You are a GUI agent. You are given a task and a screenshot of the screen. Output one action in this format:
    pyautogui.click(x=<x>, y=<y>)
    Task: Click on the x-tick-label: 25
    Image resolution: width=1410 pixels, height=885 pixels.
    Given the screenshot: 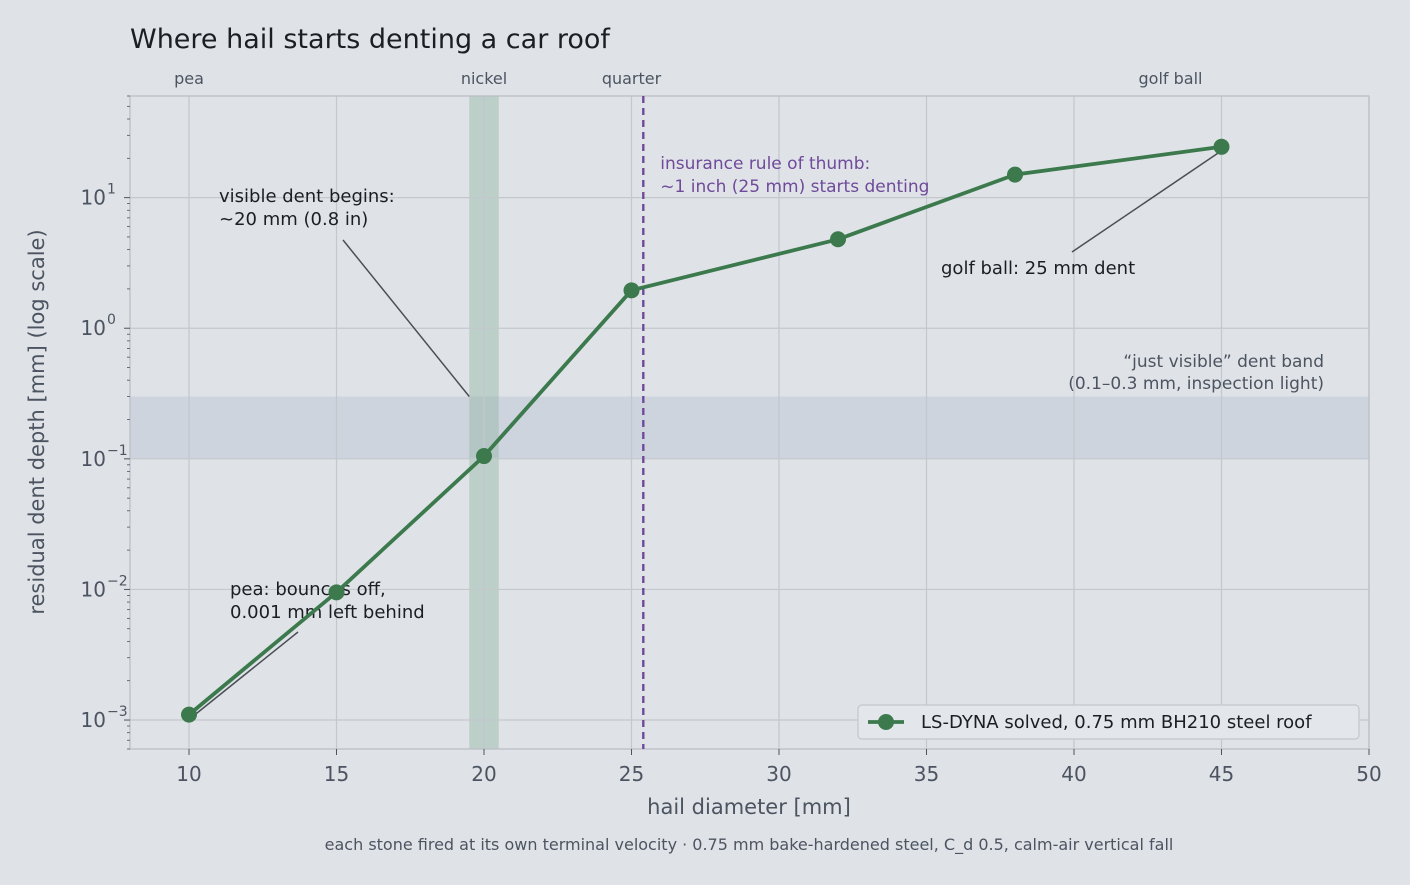 What is the action you would take?
    pyautogui.click(x=631, y=774)
    